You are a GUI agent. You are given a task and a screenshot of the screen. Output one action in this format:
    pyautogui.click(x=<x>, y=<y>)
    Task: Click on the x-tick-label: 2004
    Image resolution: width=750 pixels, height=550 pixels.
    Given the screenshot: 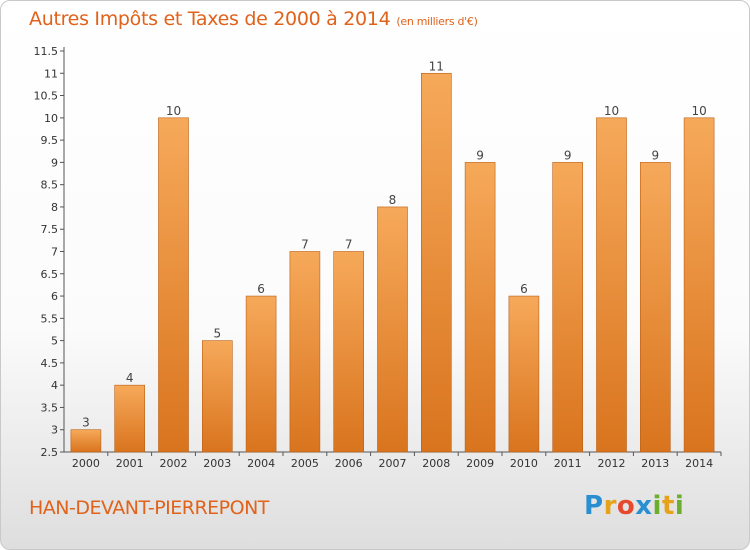 What is the action you would take?
    pyautogui.click(x=261, y=463)
    